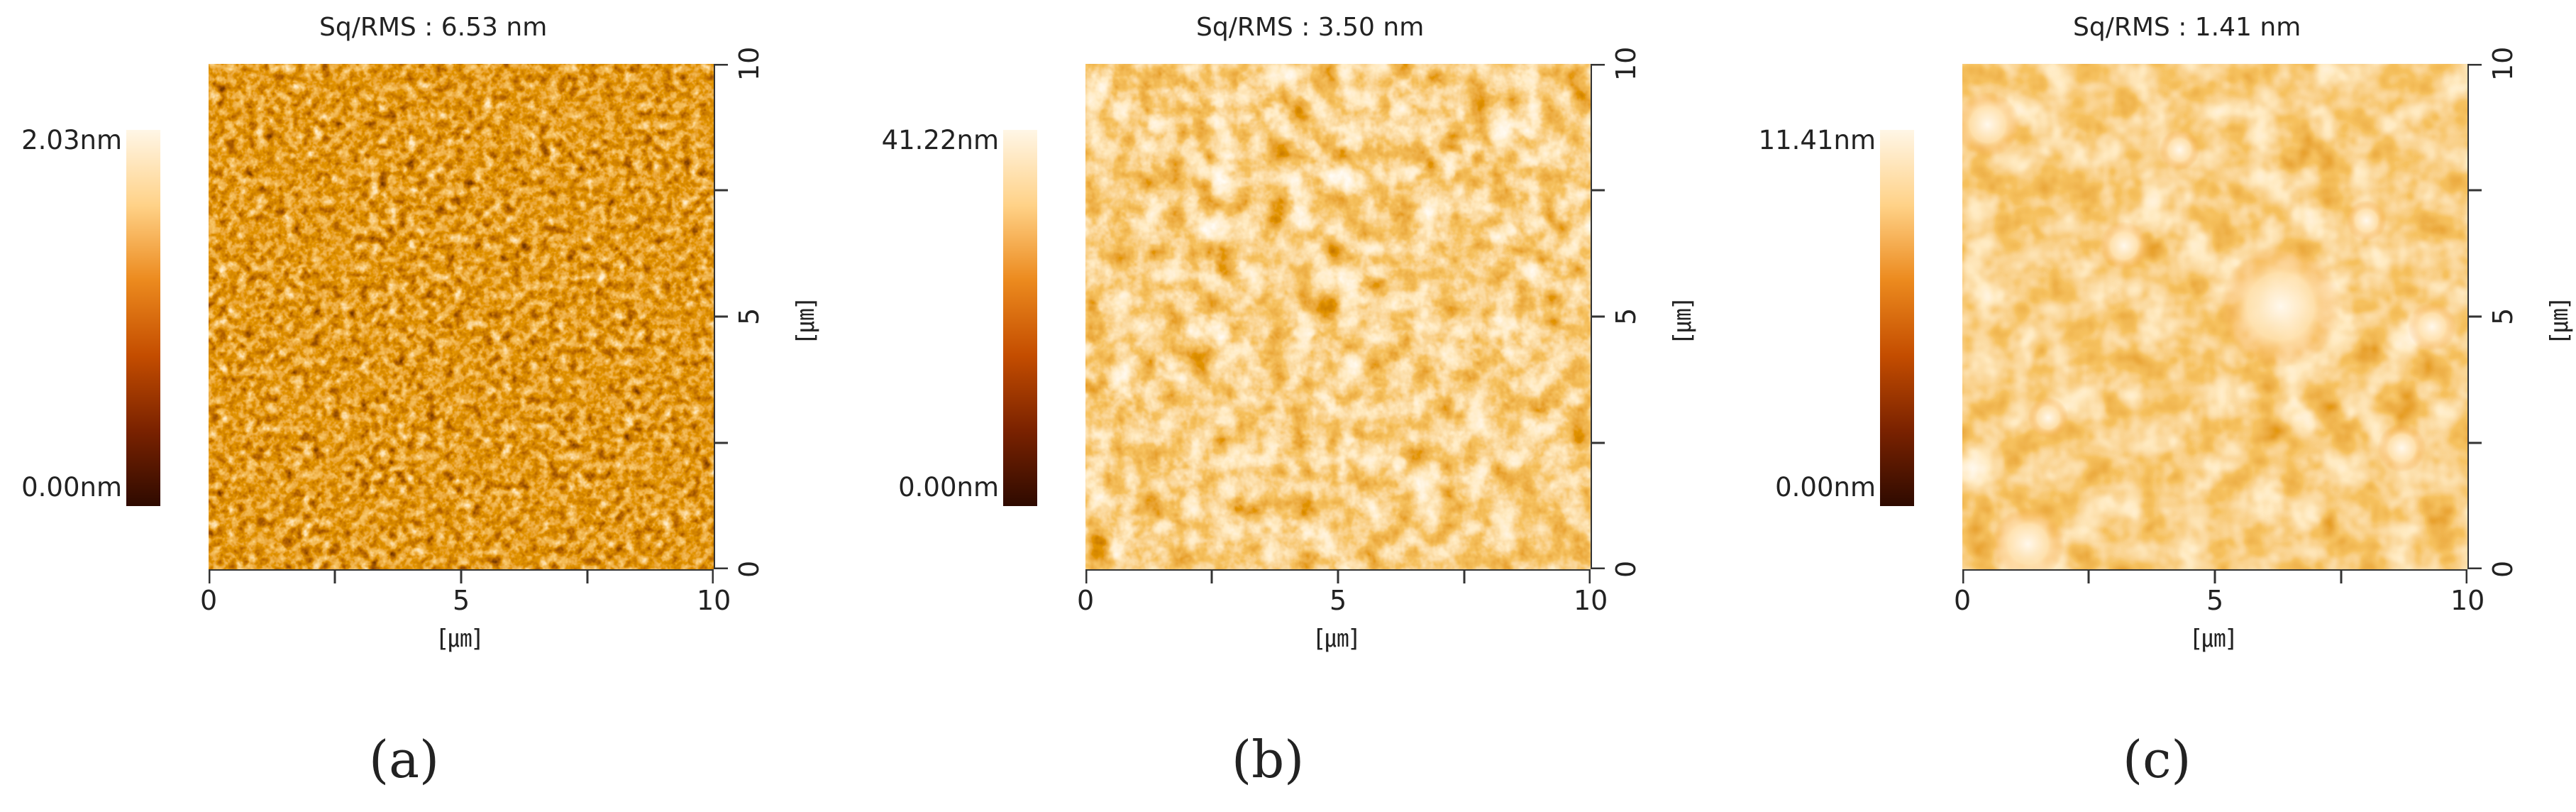 This screenshot has width=2576, height=812. What do you see at coordinates (433, 27) in the screenshot?
I see `panel-title: Sq/RMS : 6.53 nm` at bounding box center [433, 27].